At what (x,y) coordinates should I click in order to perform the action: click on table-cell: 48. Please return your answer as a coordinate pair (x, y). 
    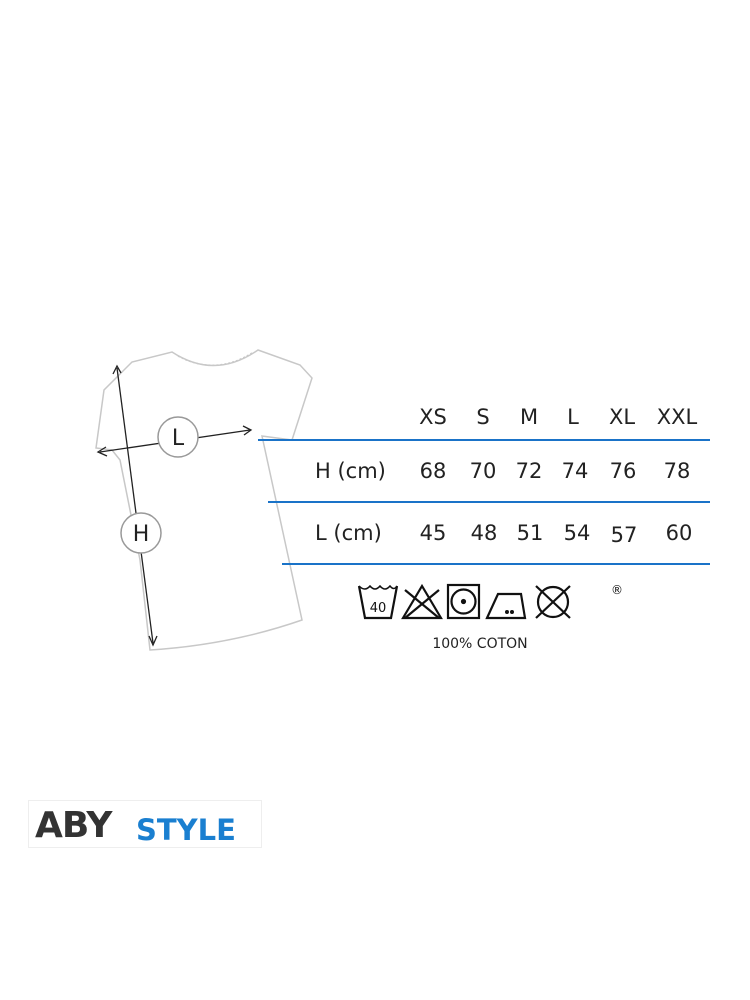
    Looking at the image, I should click on (484, 533).